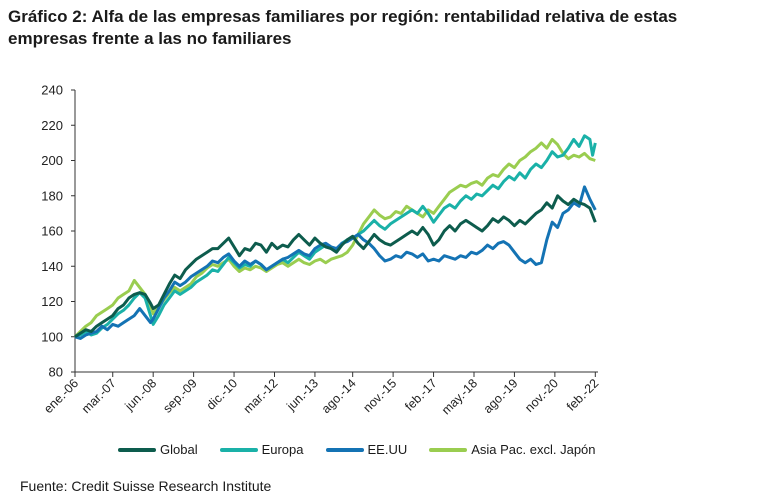  I want to click on y-tick-label: 120, so click(52, 301).